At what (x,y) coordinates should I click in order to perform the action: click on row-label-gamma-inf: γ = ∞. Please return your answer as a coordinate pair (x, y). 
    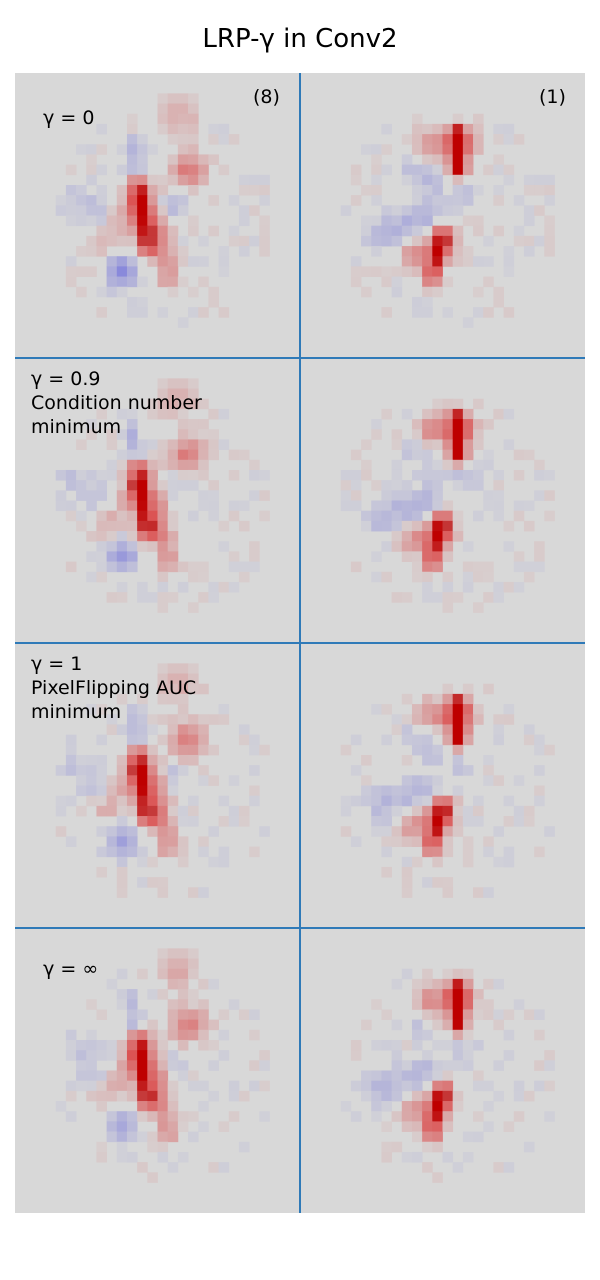
    Looking at the image, I should click on (64, 957).